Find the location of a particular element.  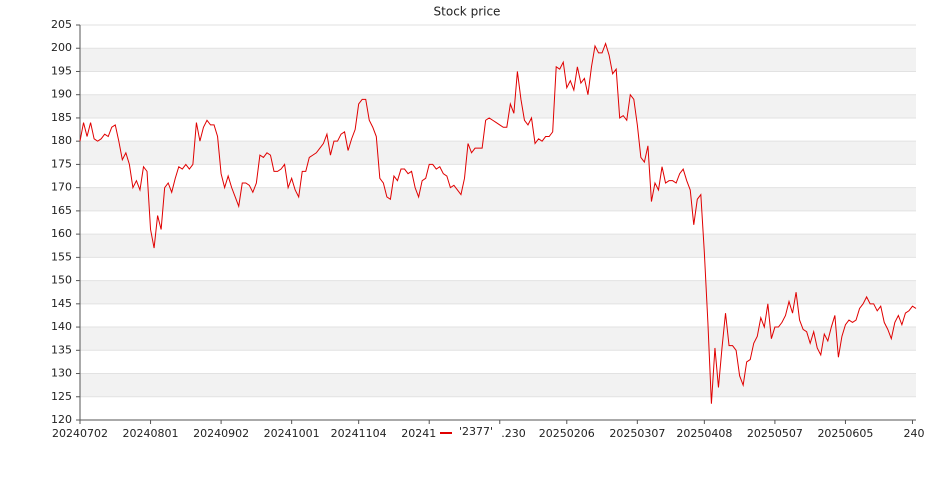

x-tick-label: 20250206 is located at coordinates (567, 433).